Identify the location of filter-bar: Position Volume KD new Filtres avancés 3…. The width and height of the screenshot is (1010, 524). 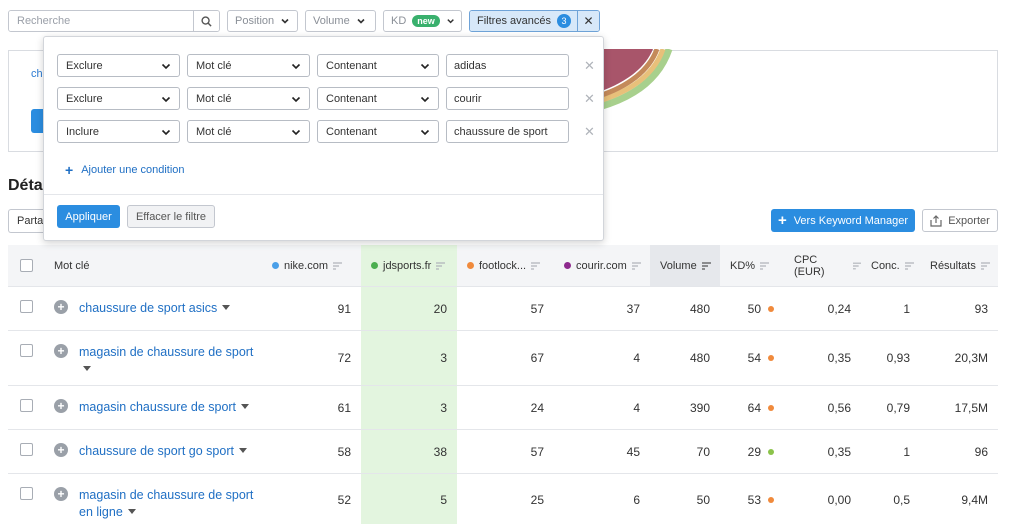
(304, 21).